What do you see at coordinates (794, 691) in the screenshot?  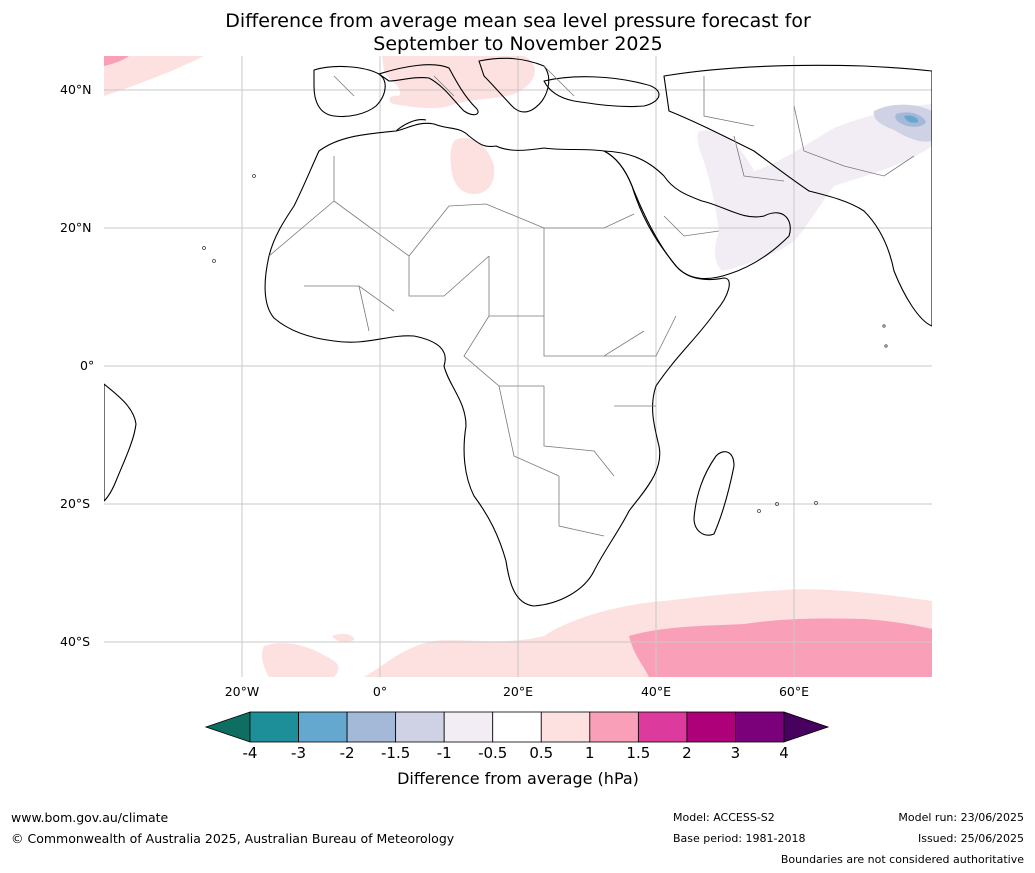 I see `lon-label-60e: 60°E` at bounding box center [794, 691].